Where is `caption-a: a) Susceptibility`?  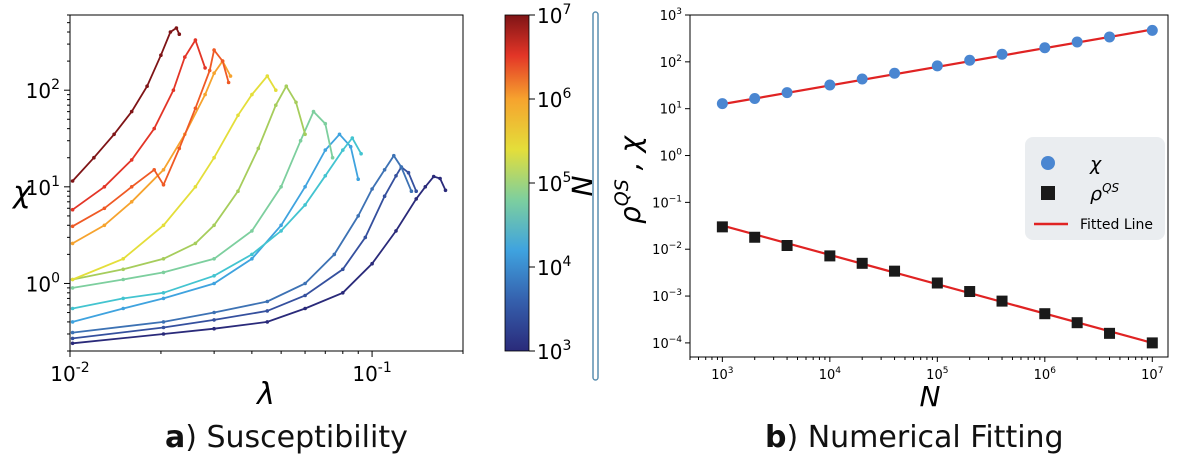 caption-a: a) Susceptibility is located at coordinates (286, 437).